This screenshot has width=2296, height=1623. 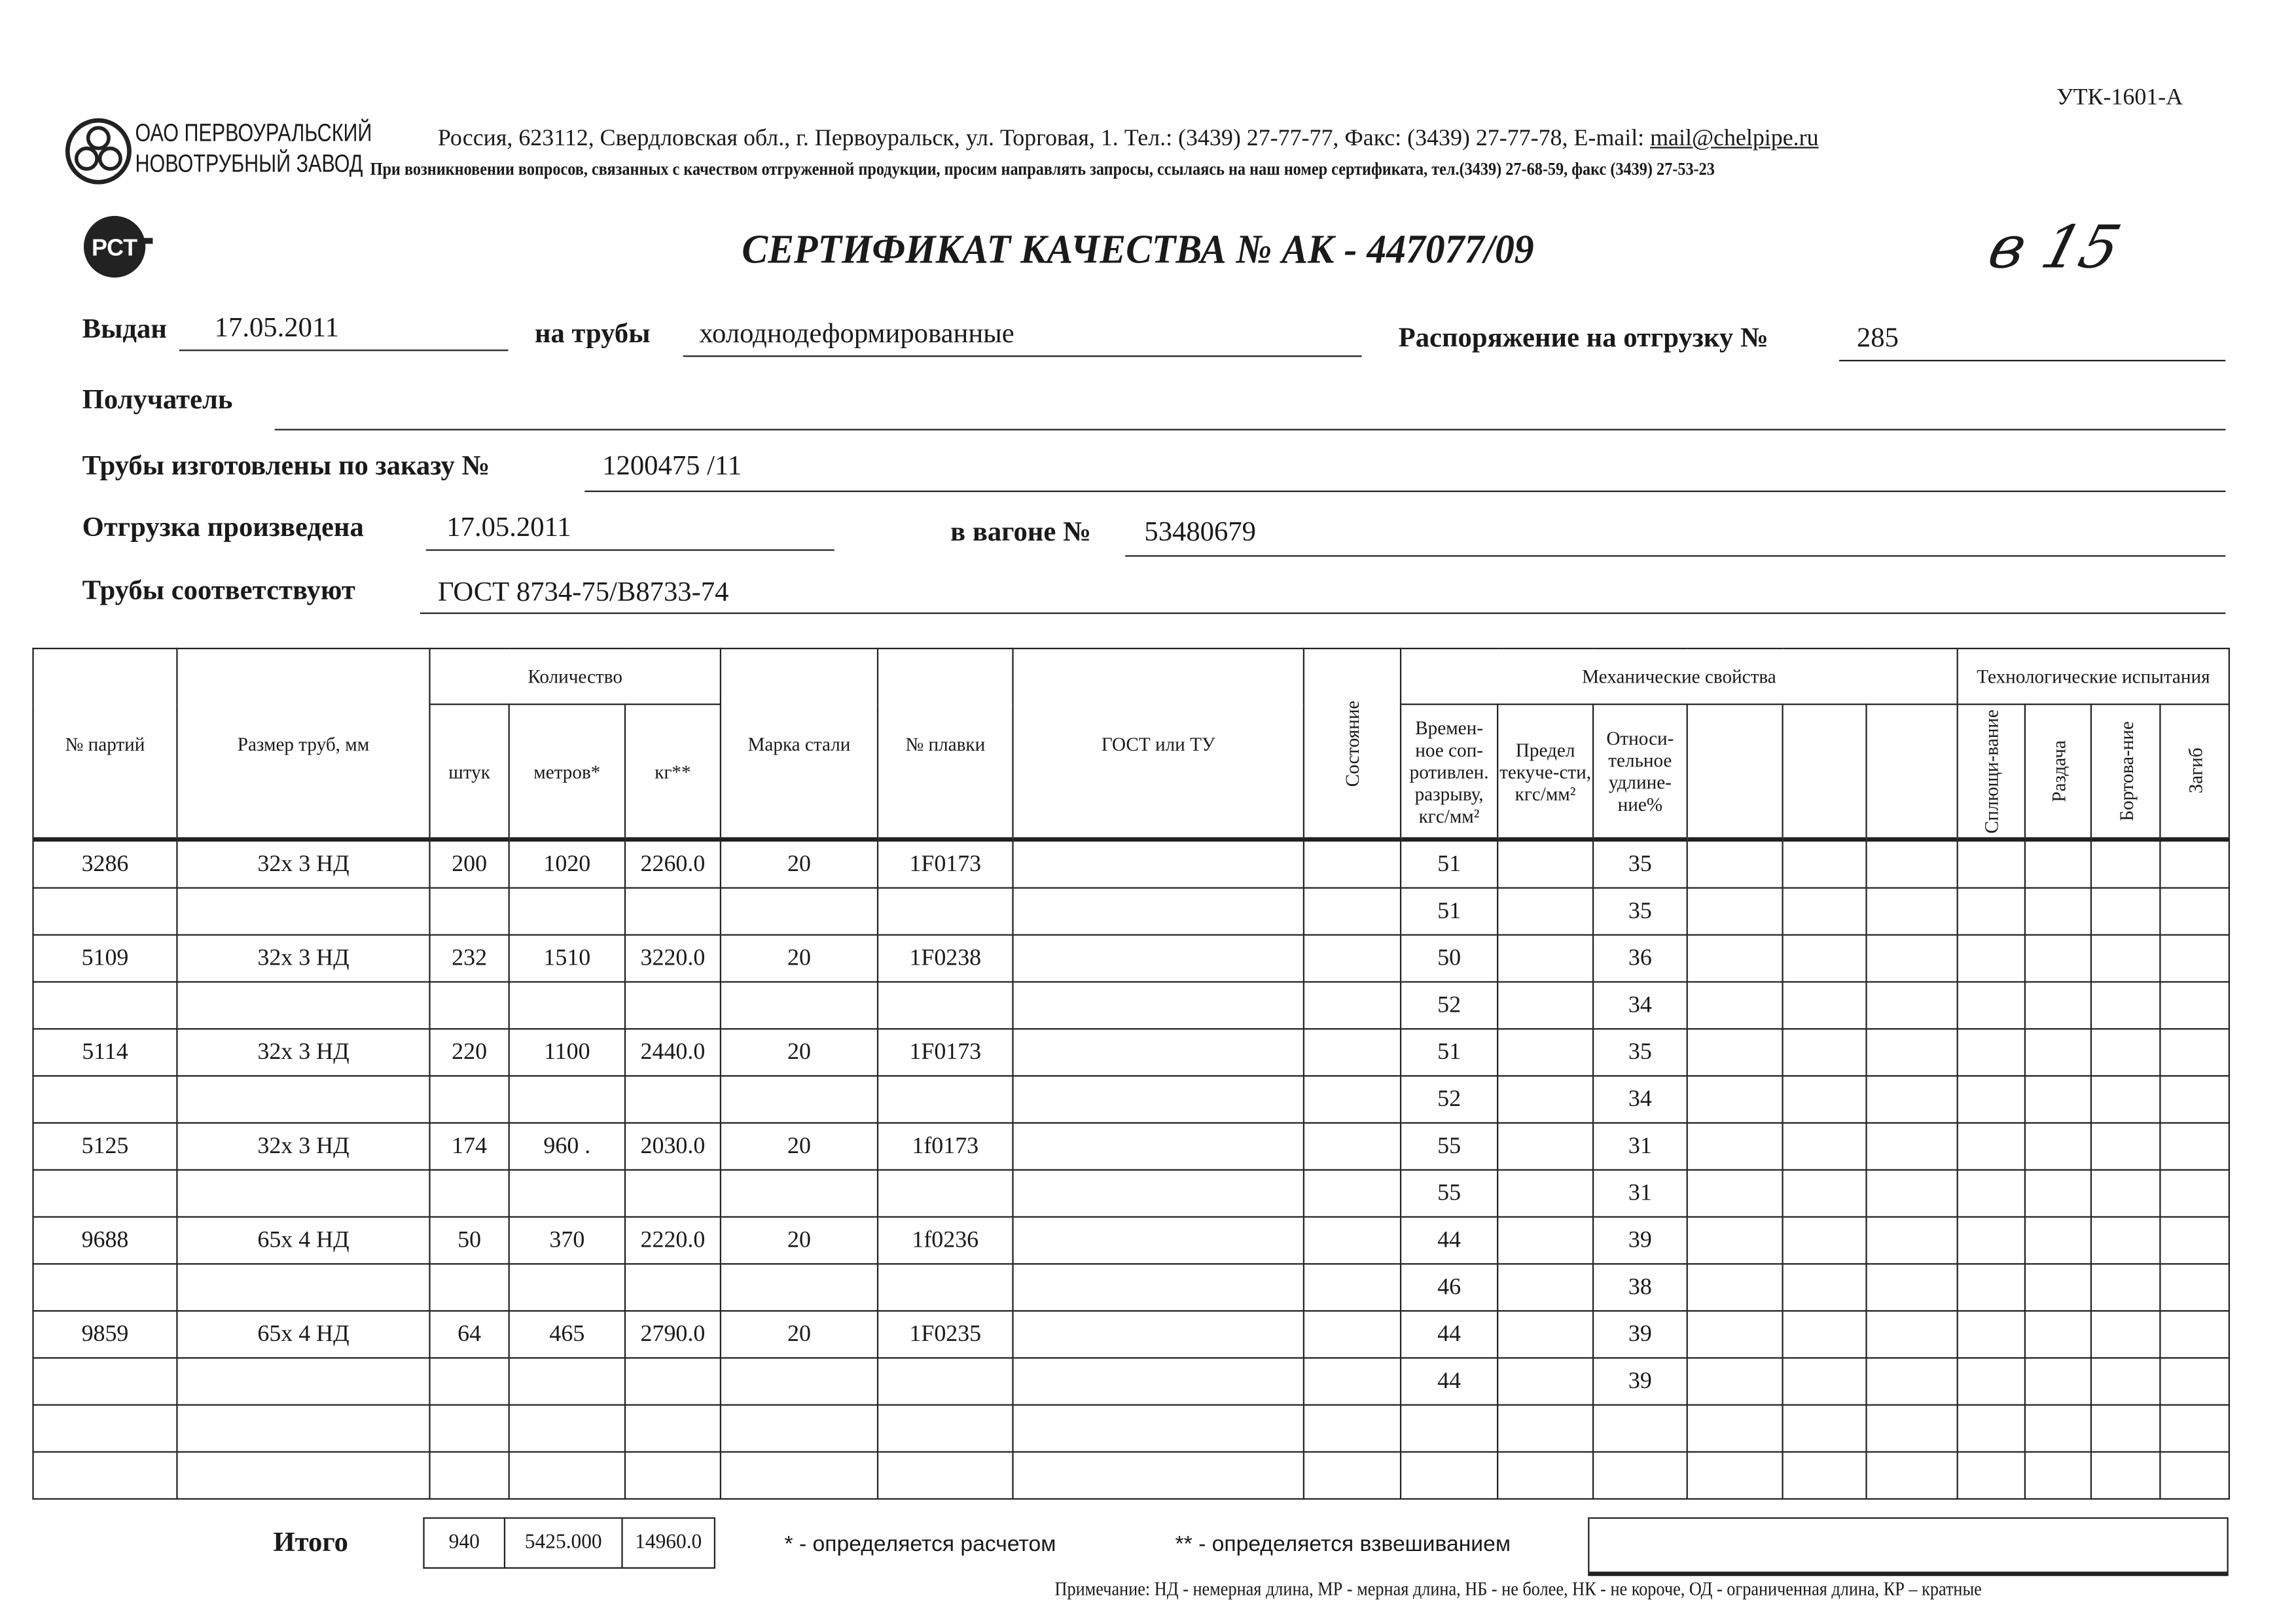 What do you see at coordinates (1640, 1288) in the screenshot?
I see `cell-elong: 38` at bounding box center [1640, 1288].